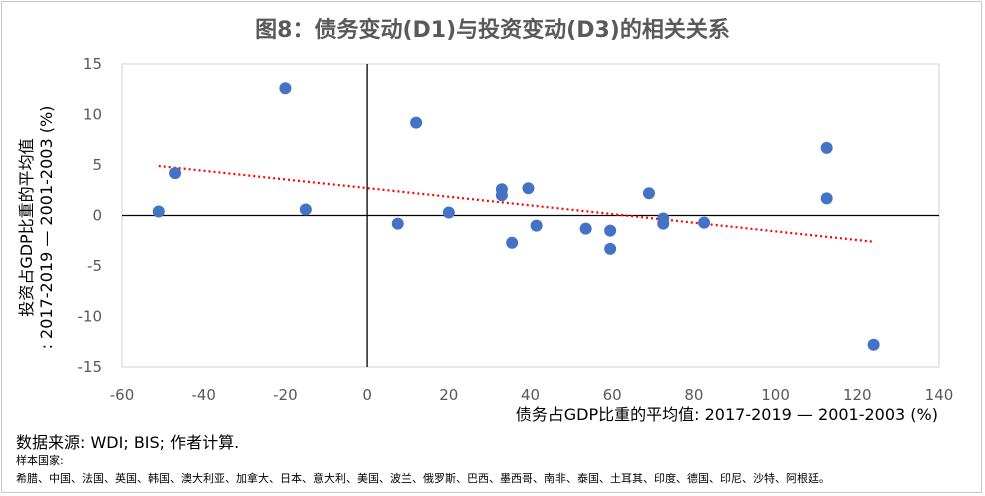  Describe the element at coordinates (367, 395) in the screenshot. I see `x-tick-label: 0` at that location.